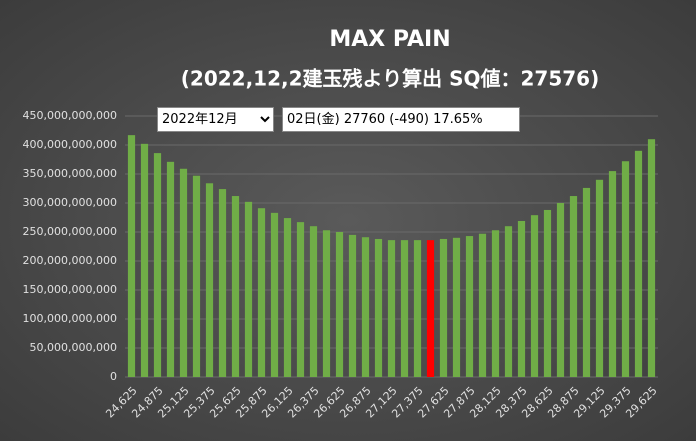 This screenshot has width=696, height=441. Describe the element at coordinates (215, 119) in the screenshot. I see `month-select: 2022年12月` at that location.